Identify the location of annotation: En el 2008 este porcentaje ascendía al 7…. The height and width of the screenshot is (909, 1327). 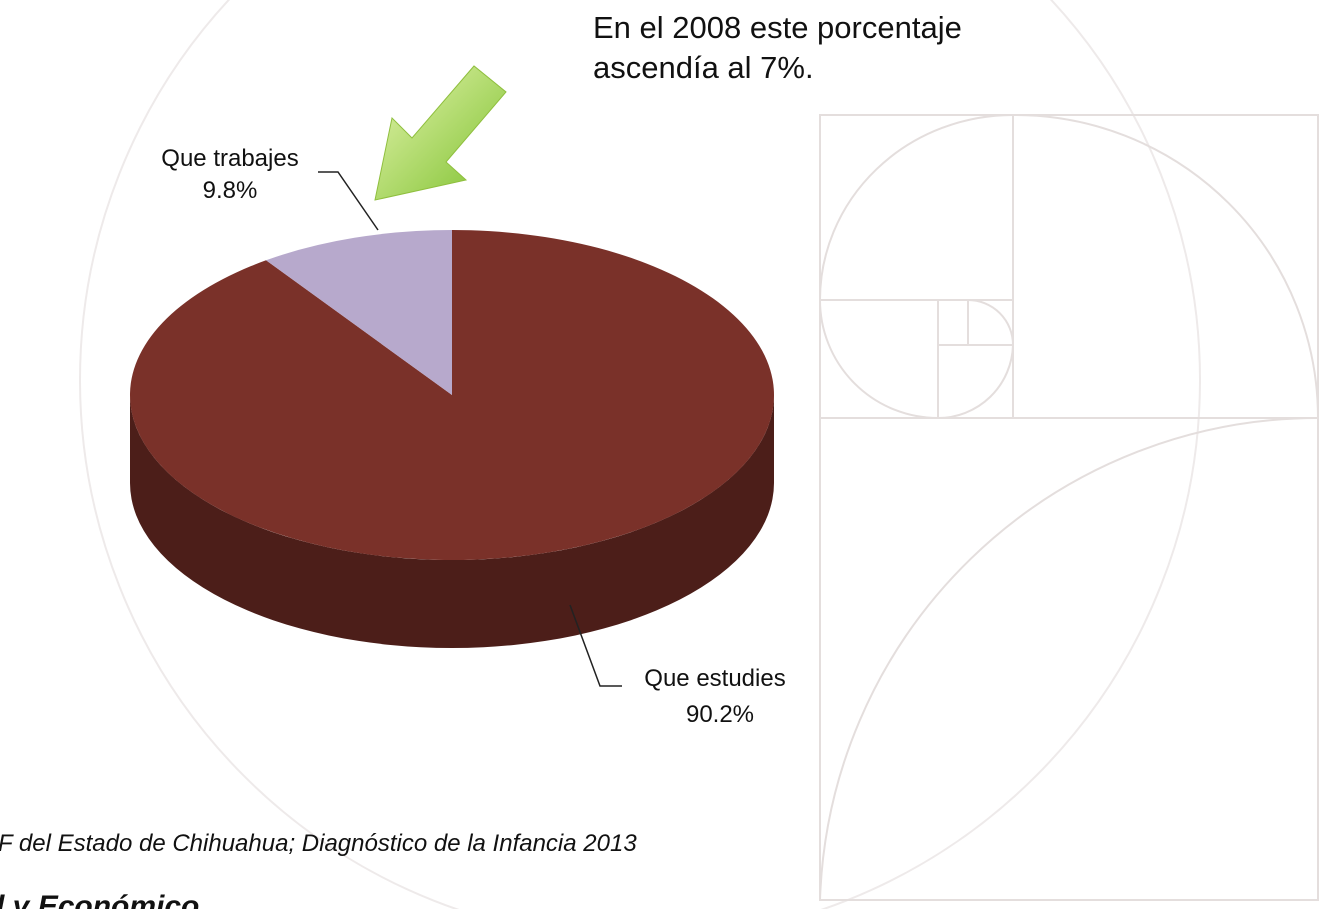
(777, 47).